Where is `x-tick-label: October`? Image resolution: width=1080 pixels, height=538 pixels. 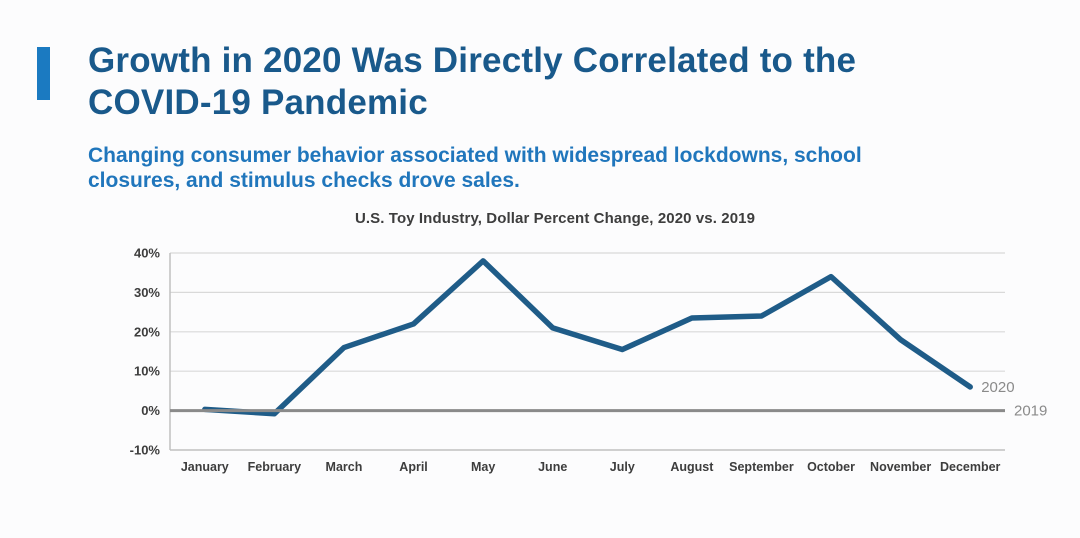 x-tick-label: October is located at coordinates (831, 467).